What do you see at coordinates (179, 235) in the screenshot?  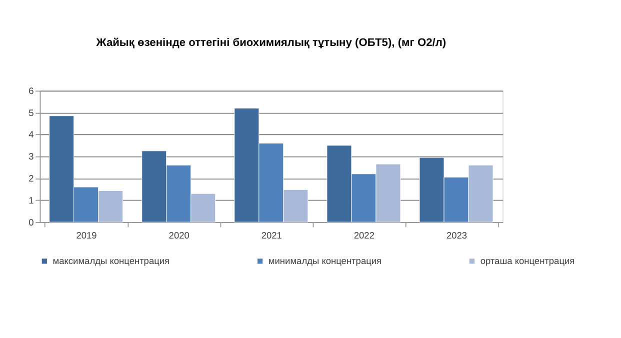 I see `x-tick-label: 2020` at bounding box center [179, 235].